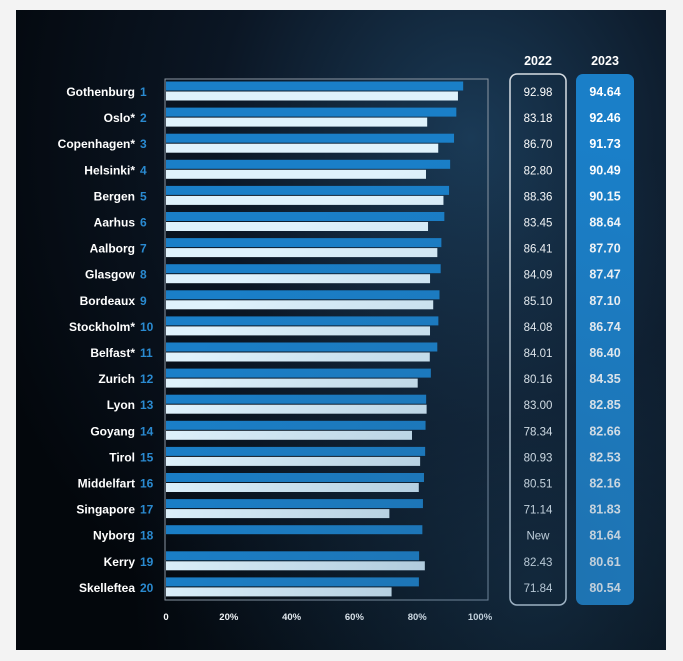 The image size is (683, 661). What do you see at coordinates (143, 223) in the screenshot?
I see `rank-label: 6` at bounding box center [143, 223].